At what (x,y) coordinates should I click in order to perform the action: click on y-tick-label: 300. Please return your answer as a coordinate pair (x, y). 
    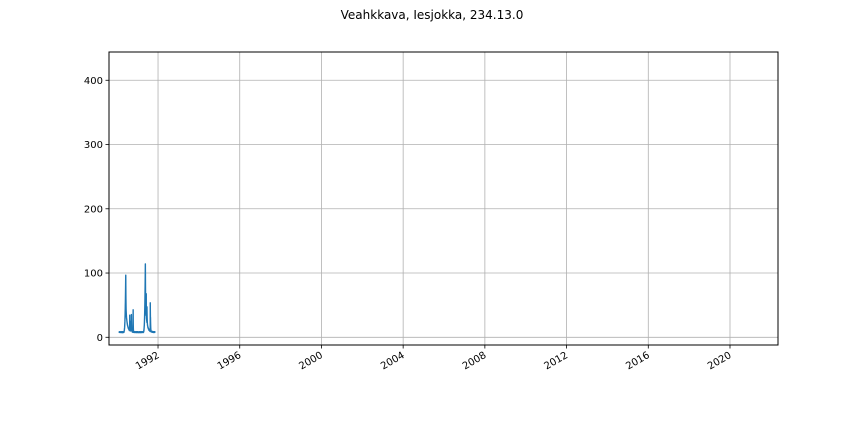
    Looking at the image, I should click on (93, 145).